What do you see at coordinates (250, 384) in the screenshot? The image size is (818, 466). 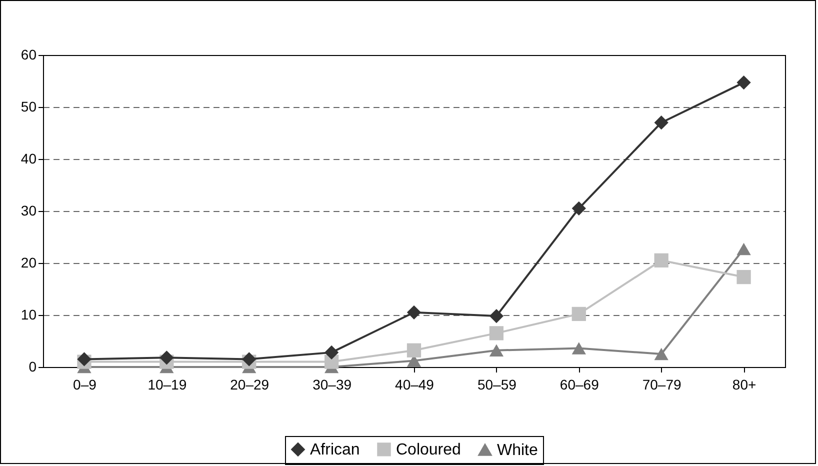 I see `x-tick-label: 20–29` at bounding box center [250, 384].